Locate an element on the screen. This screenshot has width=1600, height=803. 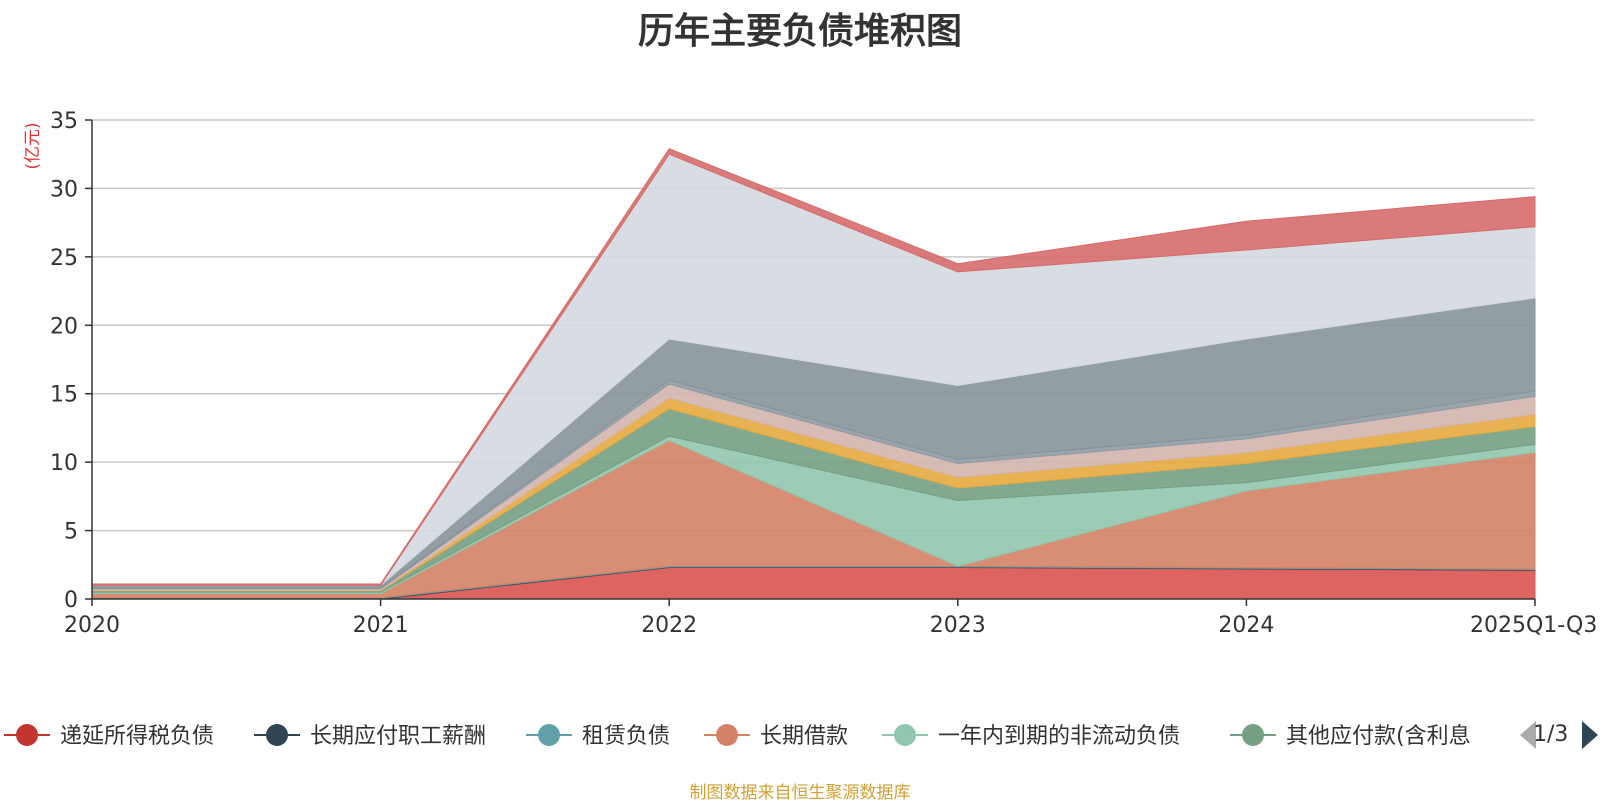
x-tick-label: 2021 is located at coordinates (381, 625).